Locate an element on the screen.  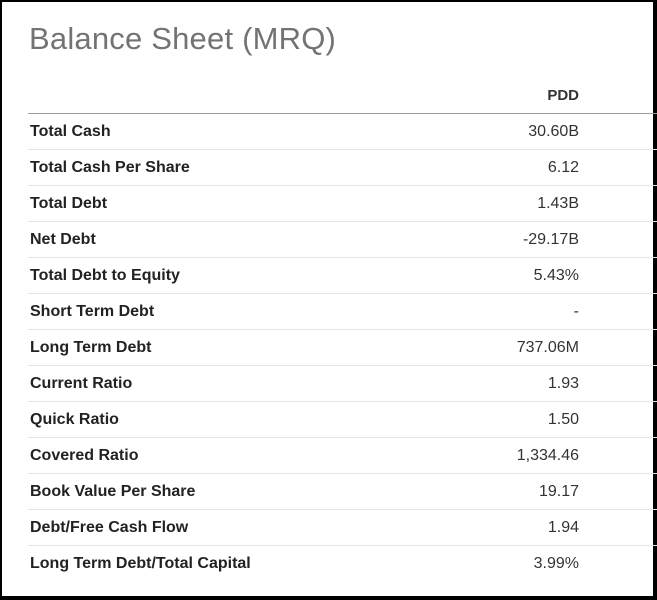
table-row: Covered Ratio 1,334.46 is located at coordinates (342, 455).